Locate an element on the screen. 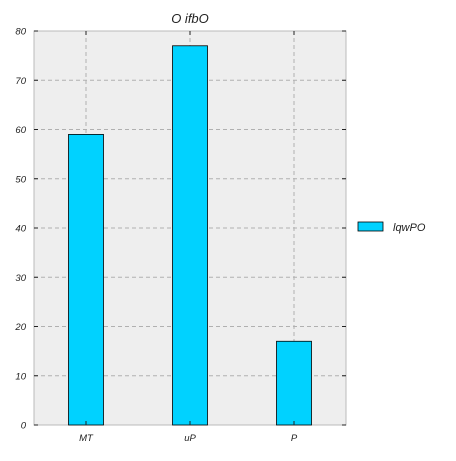  y-tick-label: 60 is located at coordinates (20, 130).